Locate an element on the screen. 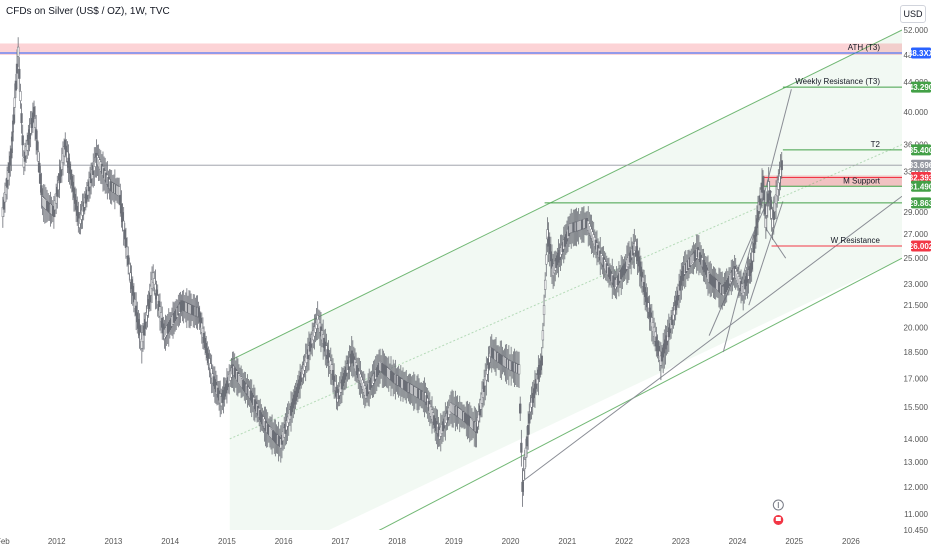  time-tick-4: 2015 is located at coordinates (227, 541).